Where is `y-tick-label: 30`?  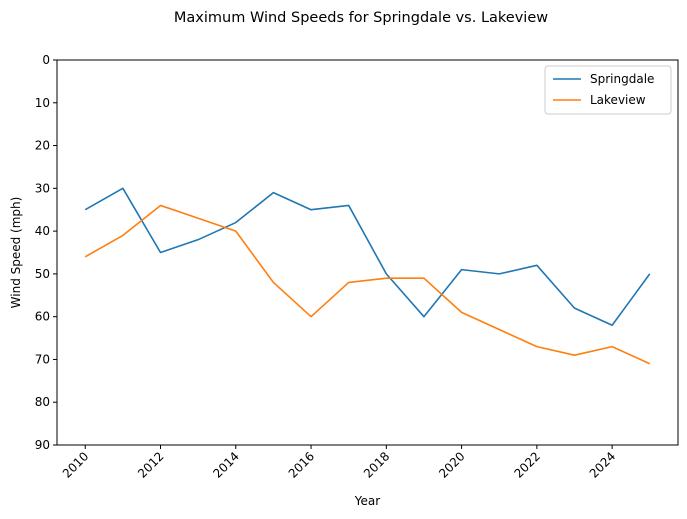
y-tick-label: 30 is located at coordinates (42, 188).